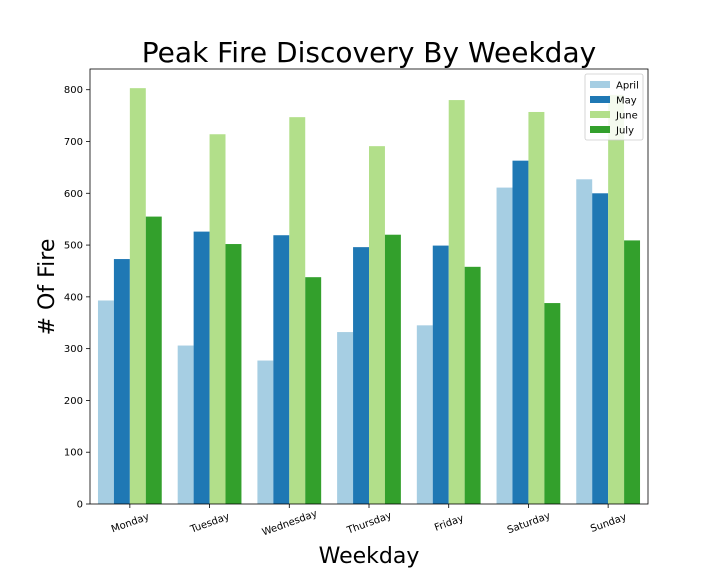 This screenshot has width=720, height=580. Describe the element at coordinates (440, 374) in the screenshot. I see `bar-may-friday` at that location.